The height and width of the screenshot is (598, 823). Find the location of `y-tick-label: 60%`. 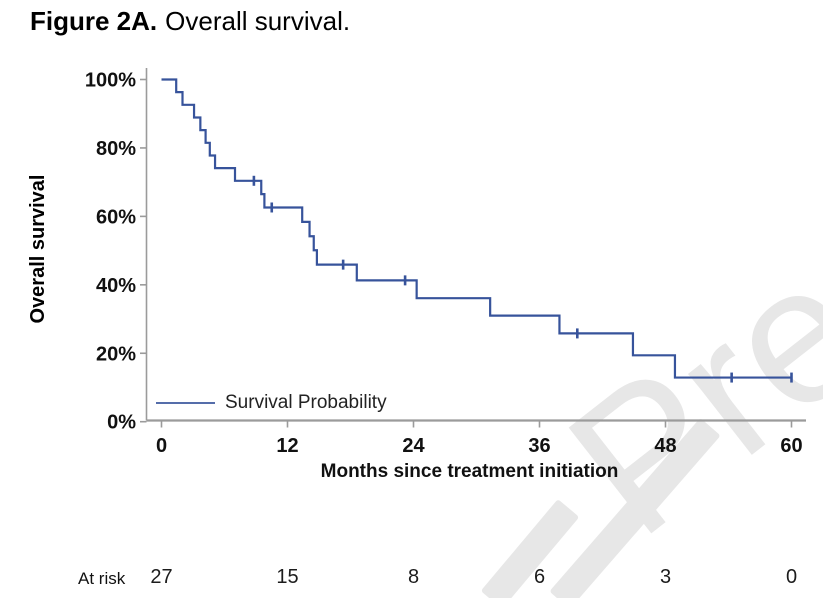

y-tick-label: 60% is located at coordinates (116, 217).